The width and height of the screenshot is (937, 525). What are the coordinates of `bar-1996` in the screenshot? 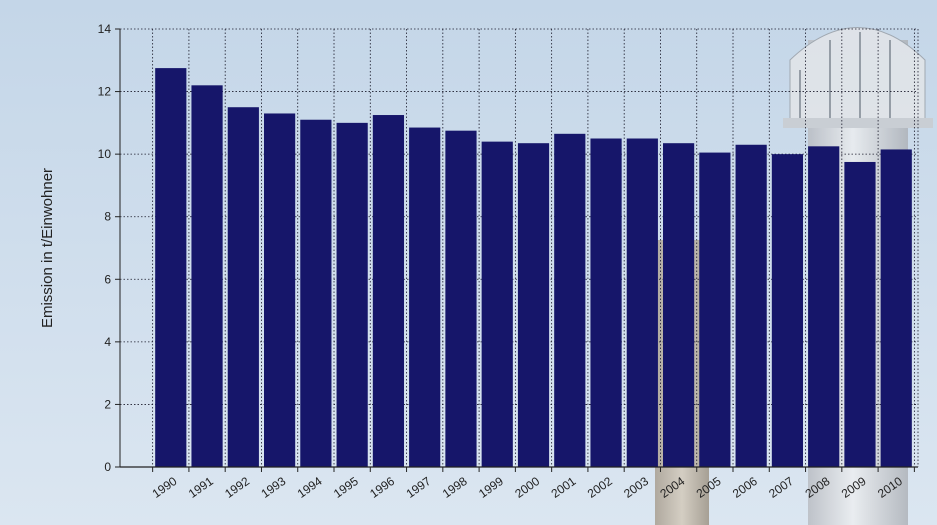 It's located at (388, 291).